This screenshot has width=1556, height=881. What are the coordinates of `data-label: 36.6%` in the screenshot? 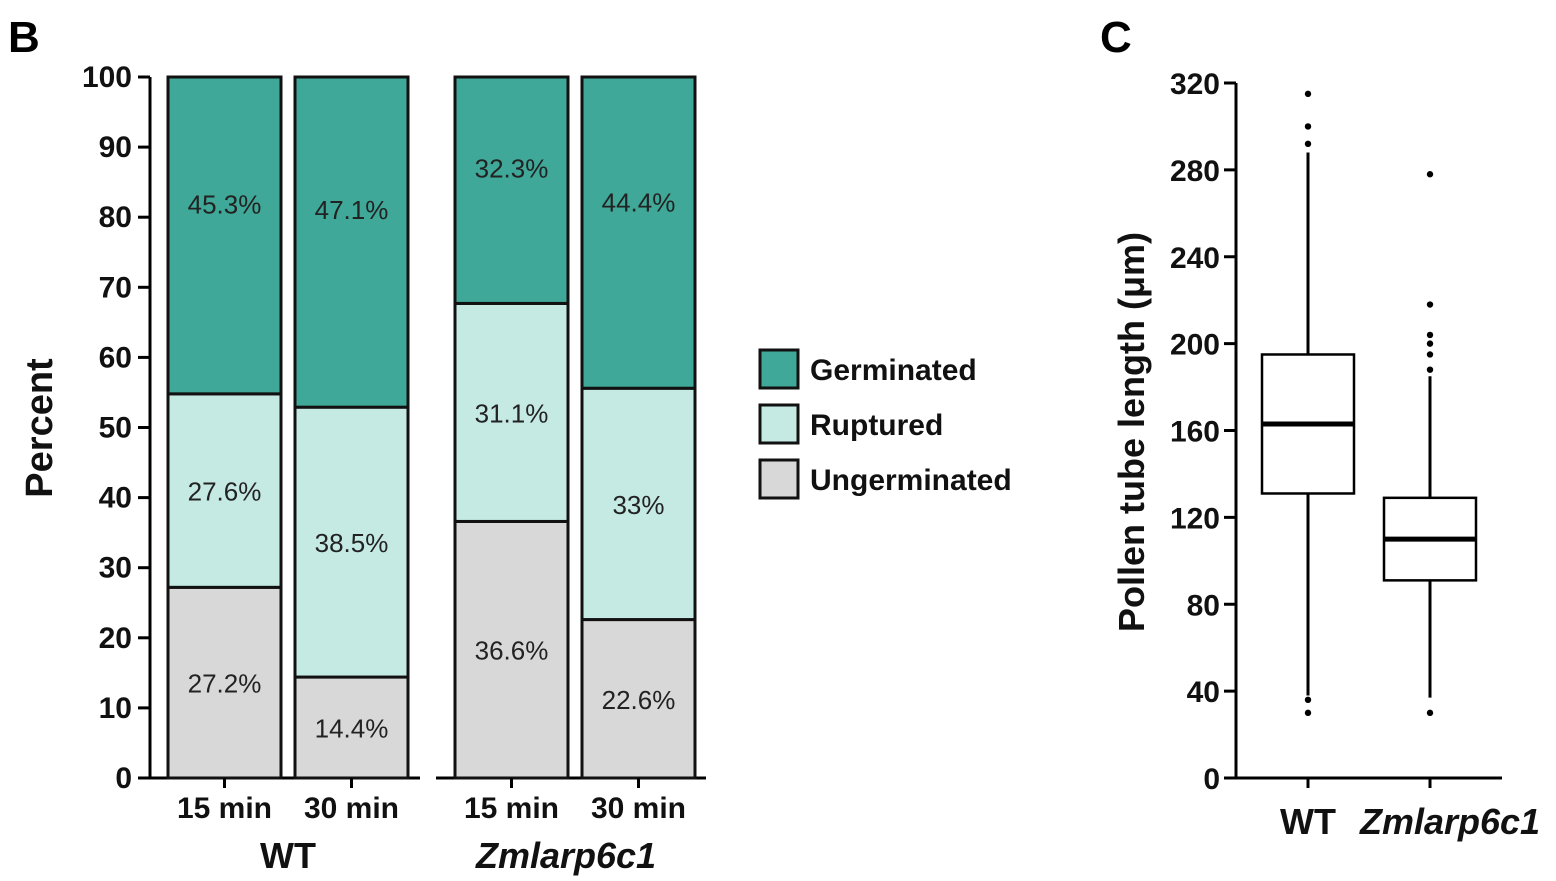 It's located at (512, 651).